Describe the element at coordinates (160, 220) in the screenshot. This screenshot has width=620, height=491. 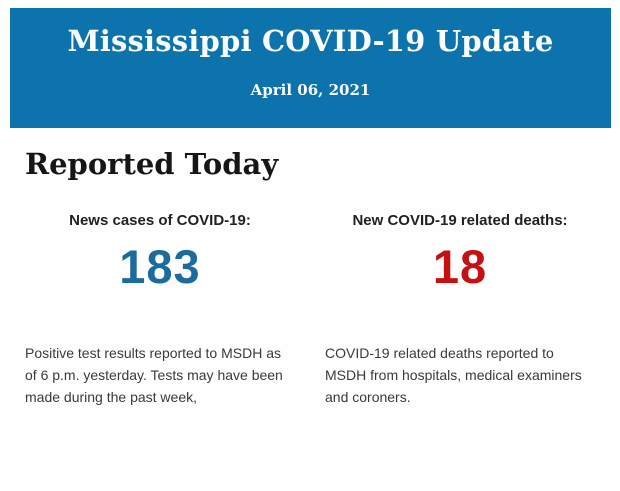
I see `stat-label-new-cases: News cases of COVID-19:` at that location.